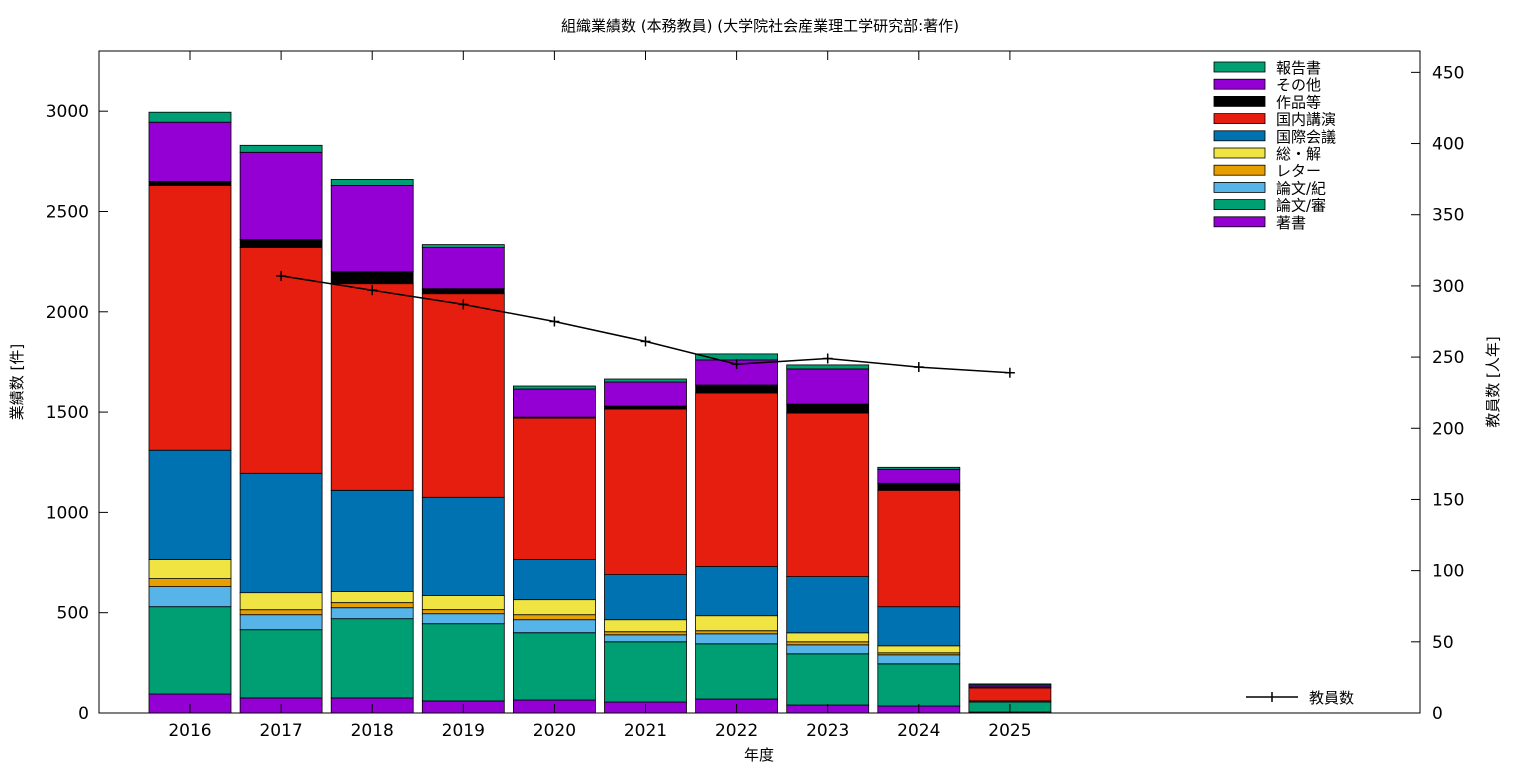 Image resolution: width=1536 pixels, height=768 pixels. I want to click on x-tick-label-2016: 2016, so click(189, 731).